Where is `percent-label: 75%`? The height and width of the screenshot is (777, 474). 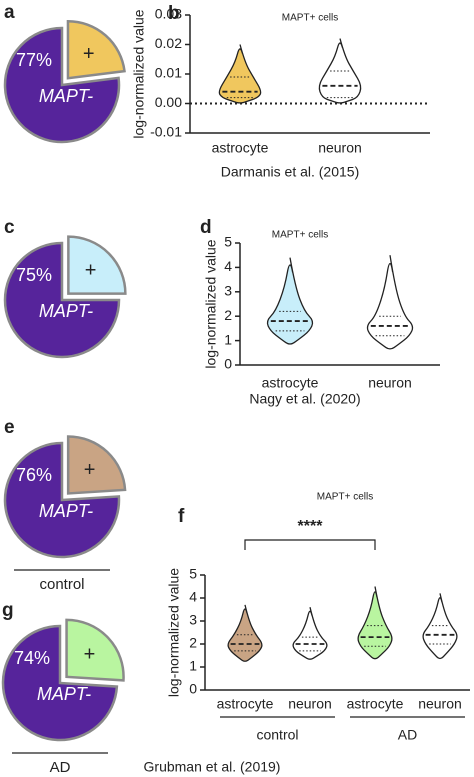 percent-label: 75% is located at coordinates (34, 275).